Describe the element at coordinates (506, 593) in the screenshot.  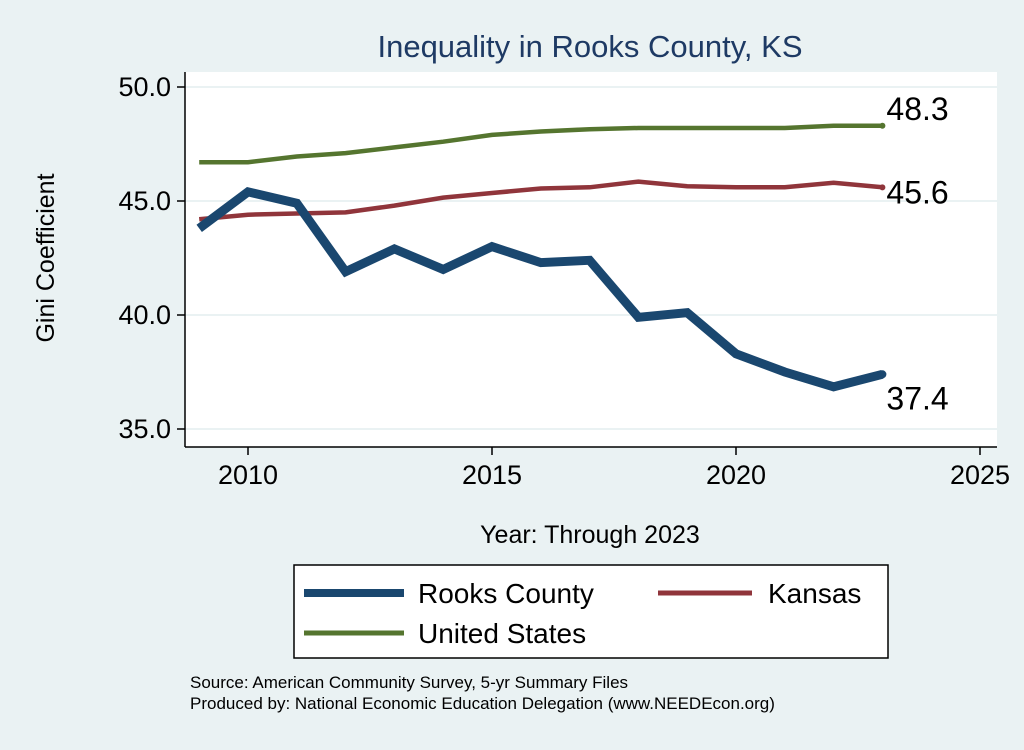
I see `legend-label-rooks-county: Rooks County` at that location.